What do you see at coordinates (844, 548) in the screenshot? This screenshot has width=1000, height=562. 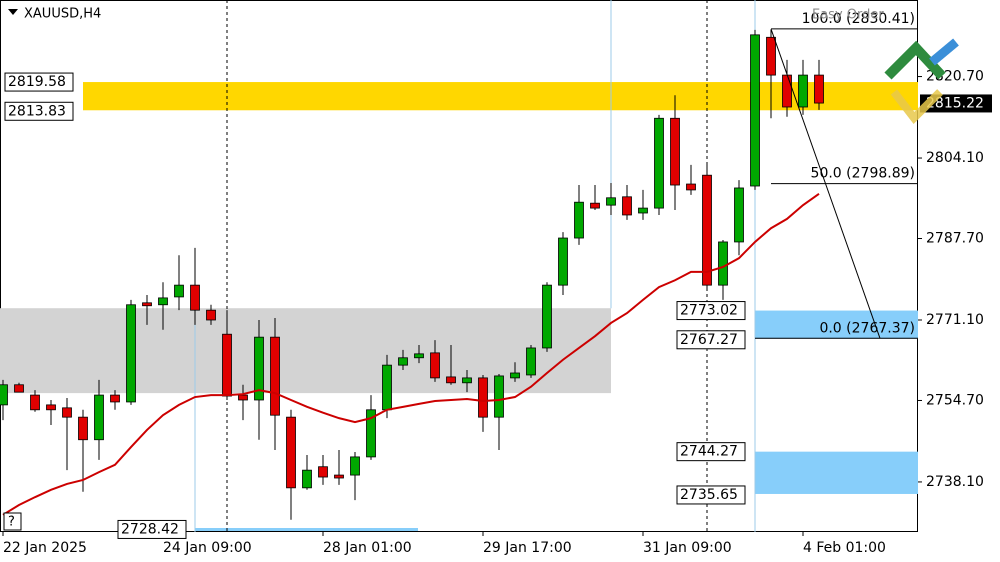 I see `x-tick-label: 4 Feb 01:00` at bounding box center [844, 548].